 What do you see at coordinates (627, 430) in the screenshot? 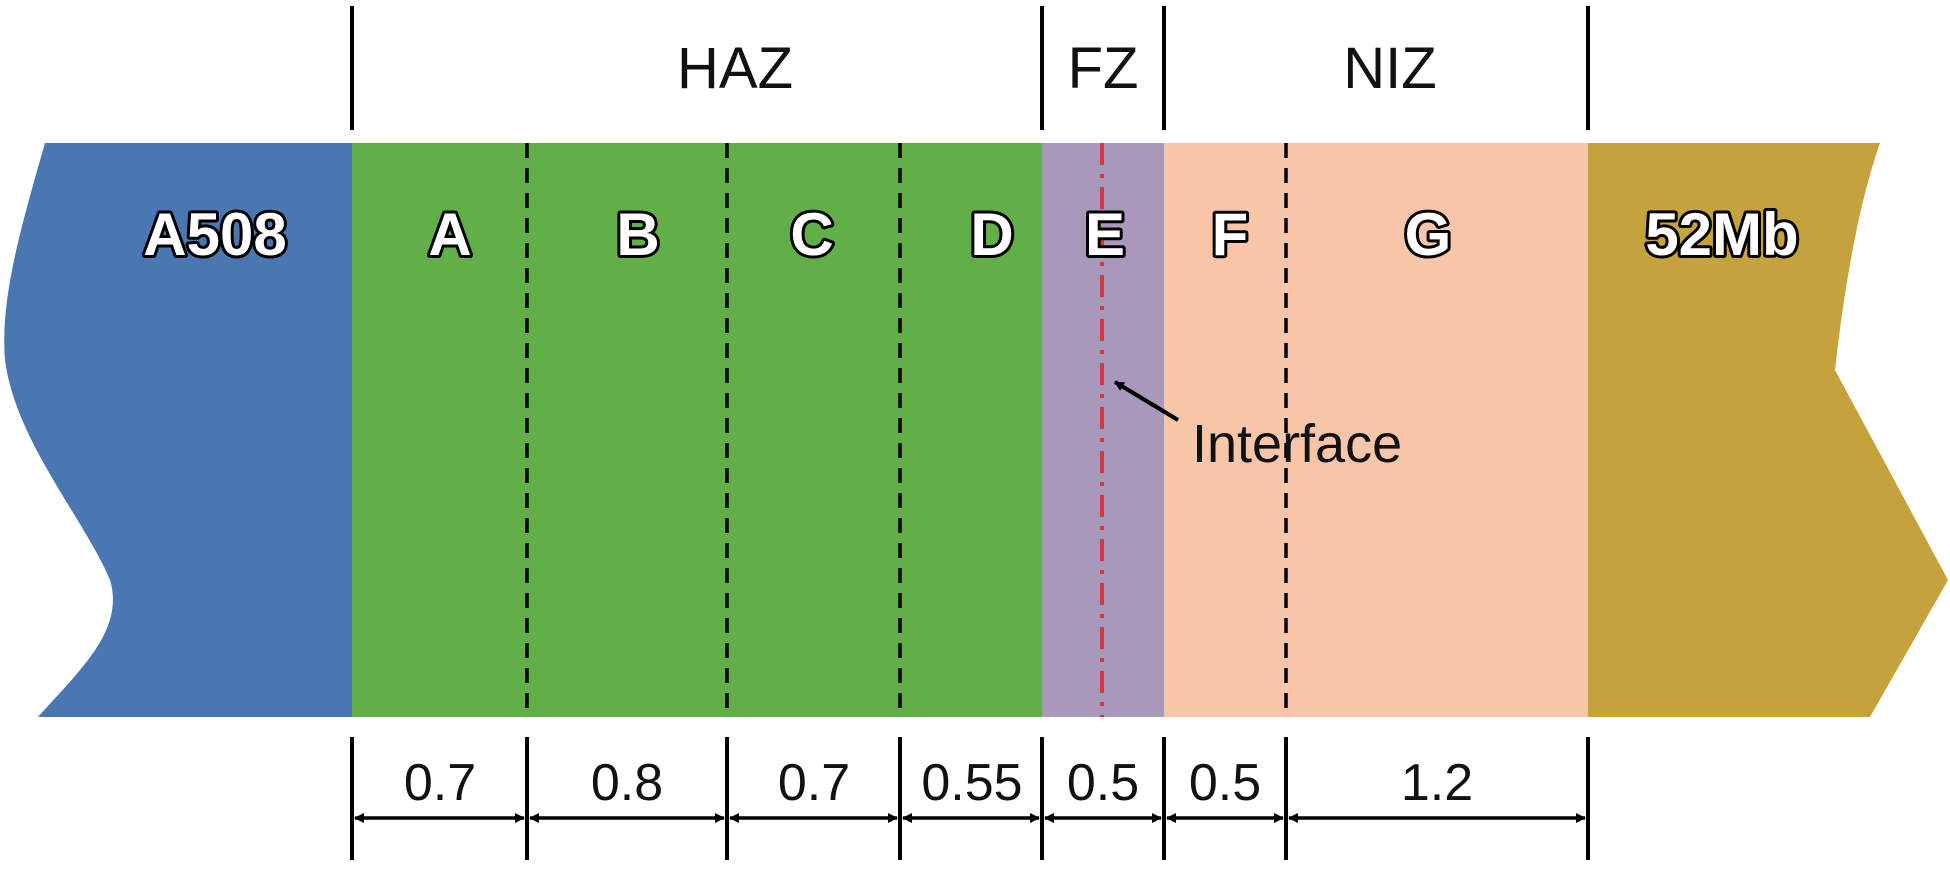
I see `zone-b-region` at bounding box center [627, 430].